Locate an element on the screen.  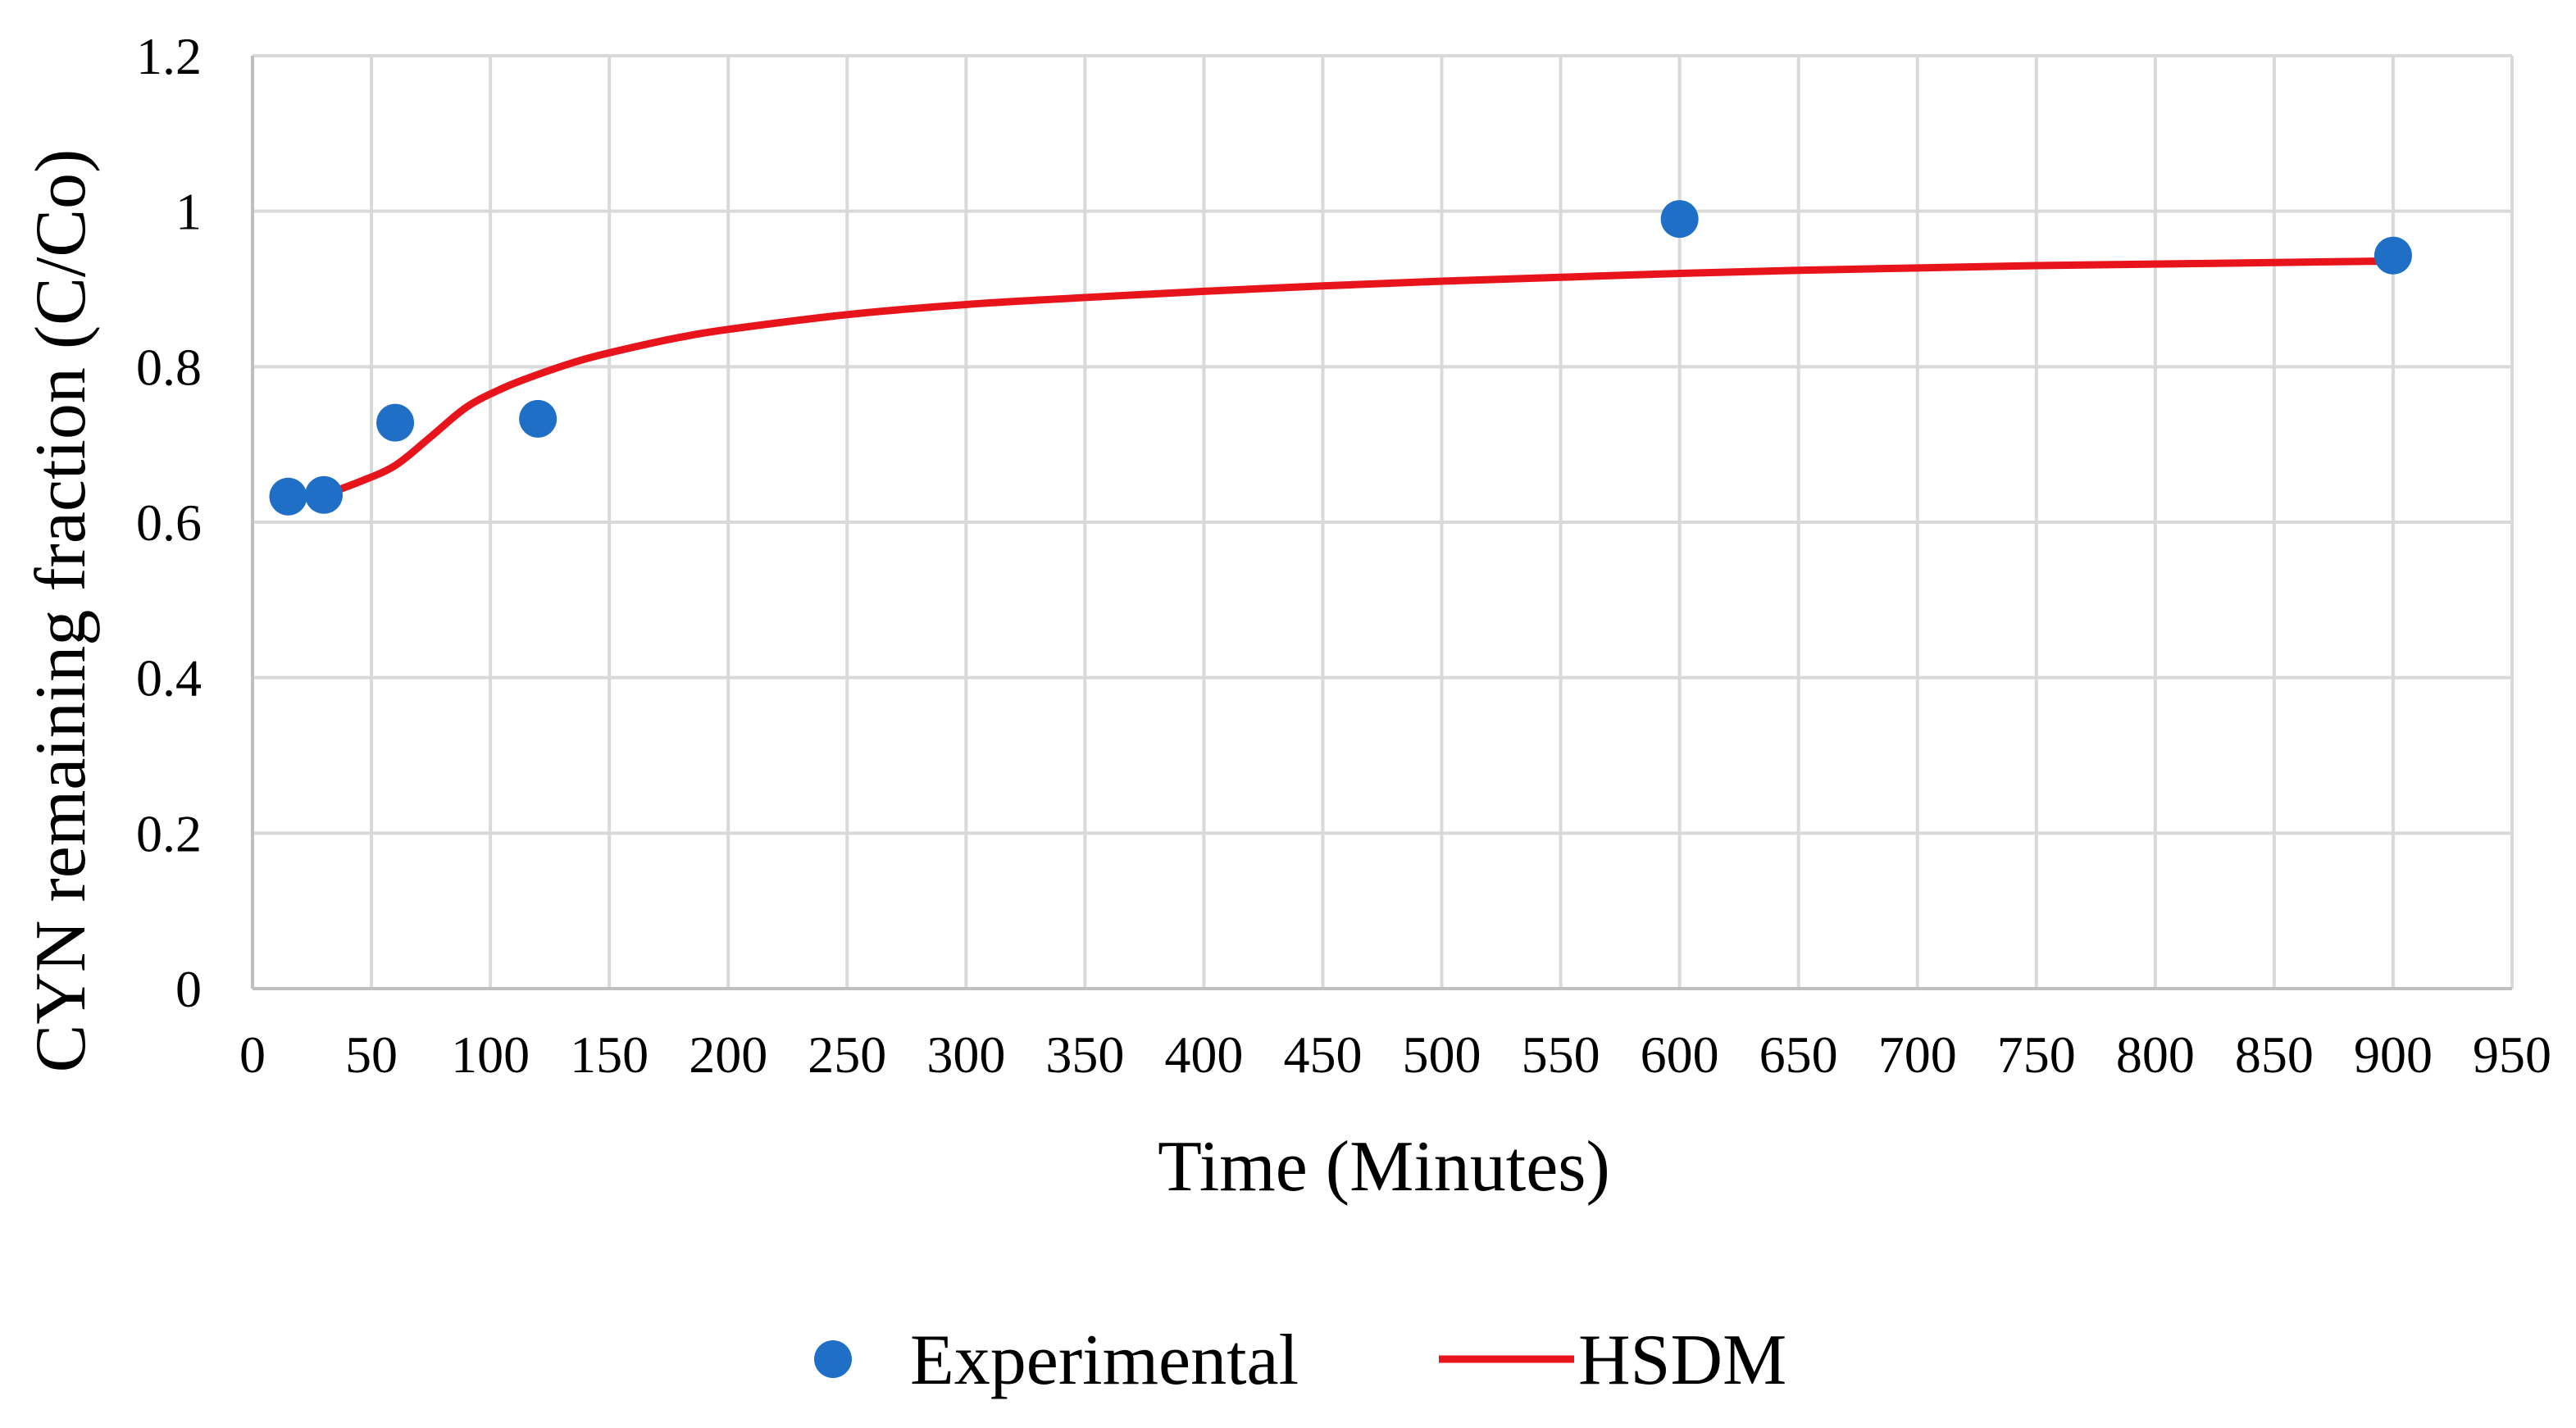
y-tick-label: 0.8 is located at coordinates (169, 367).